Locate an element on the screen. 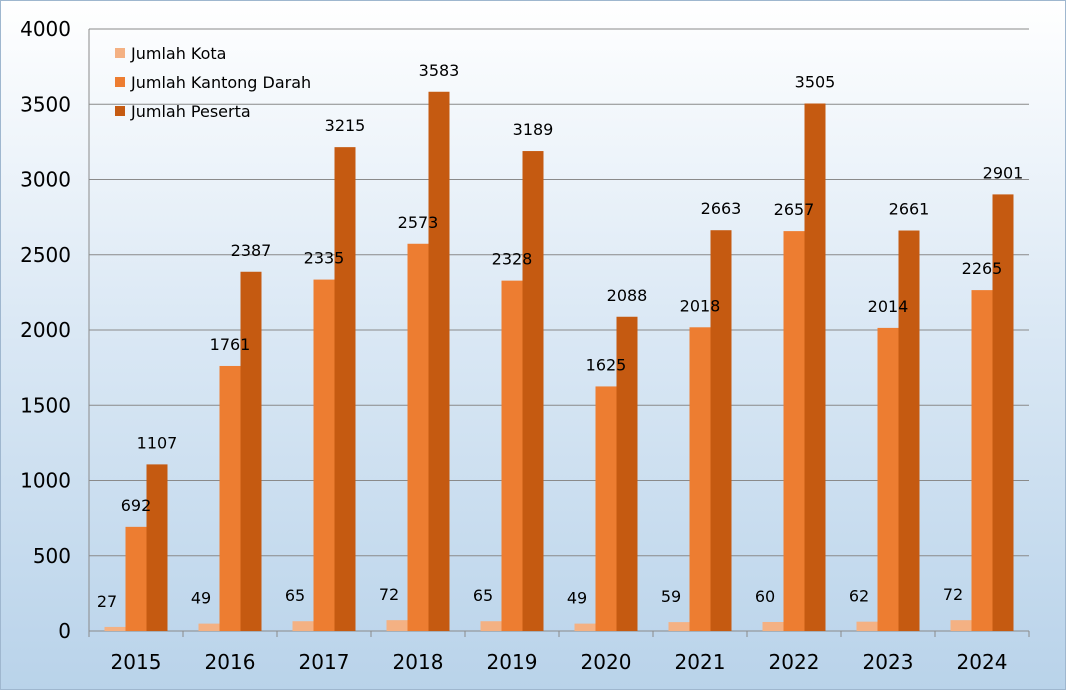  legend-label: Jumlah Kantong Darah is located at coordinates (220, 82).